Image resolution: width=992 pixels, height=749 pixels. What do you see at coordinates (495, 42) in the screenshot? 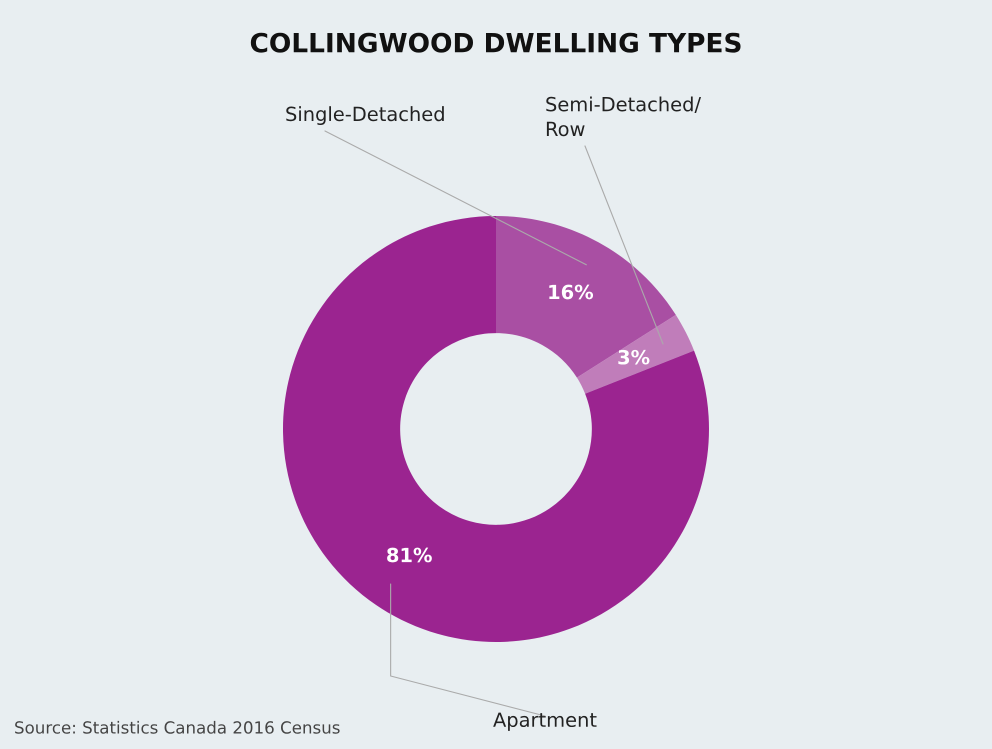
I see `chart-title: COLLINGWOOD DWELLING TYPES` at bounding box center [495, 42].